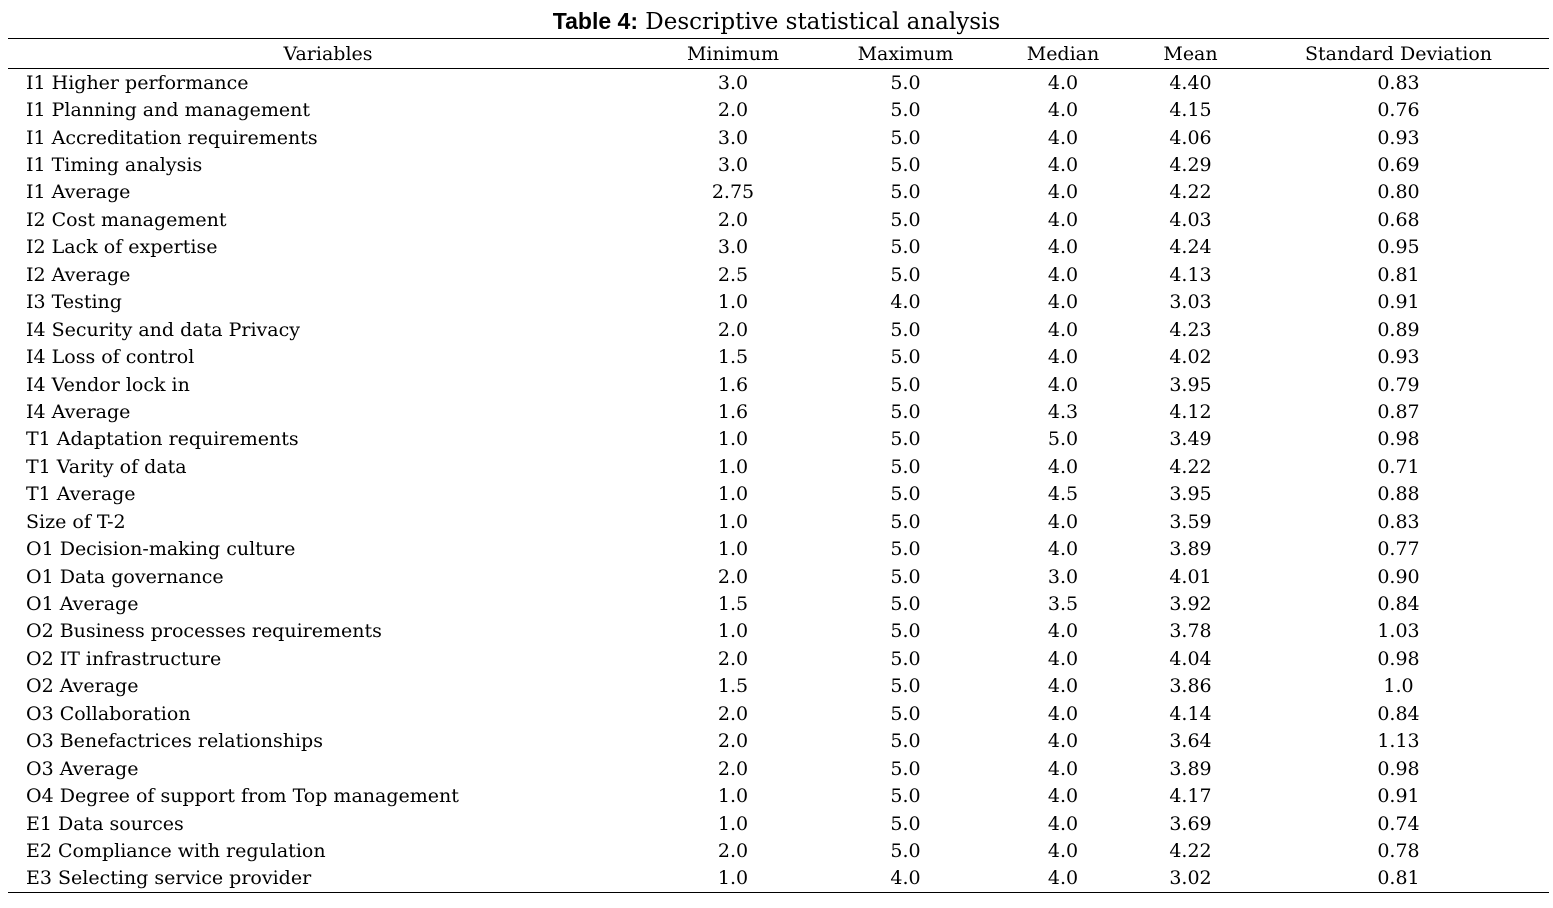  I want to click on std-dev-cell: 0.77, so click(1398, 549).